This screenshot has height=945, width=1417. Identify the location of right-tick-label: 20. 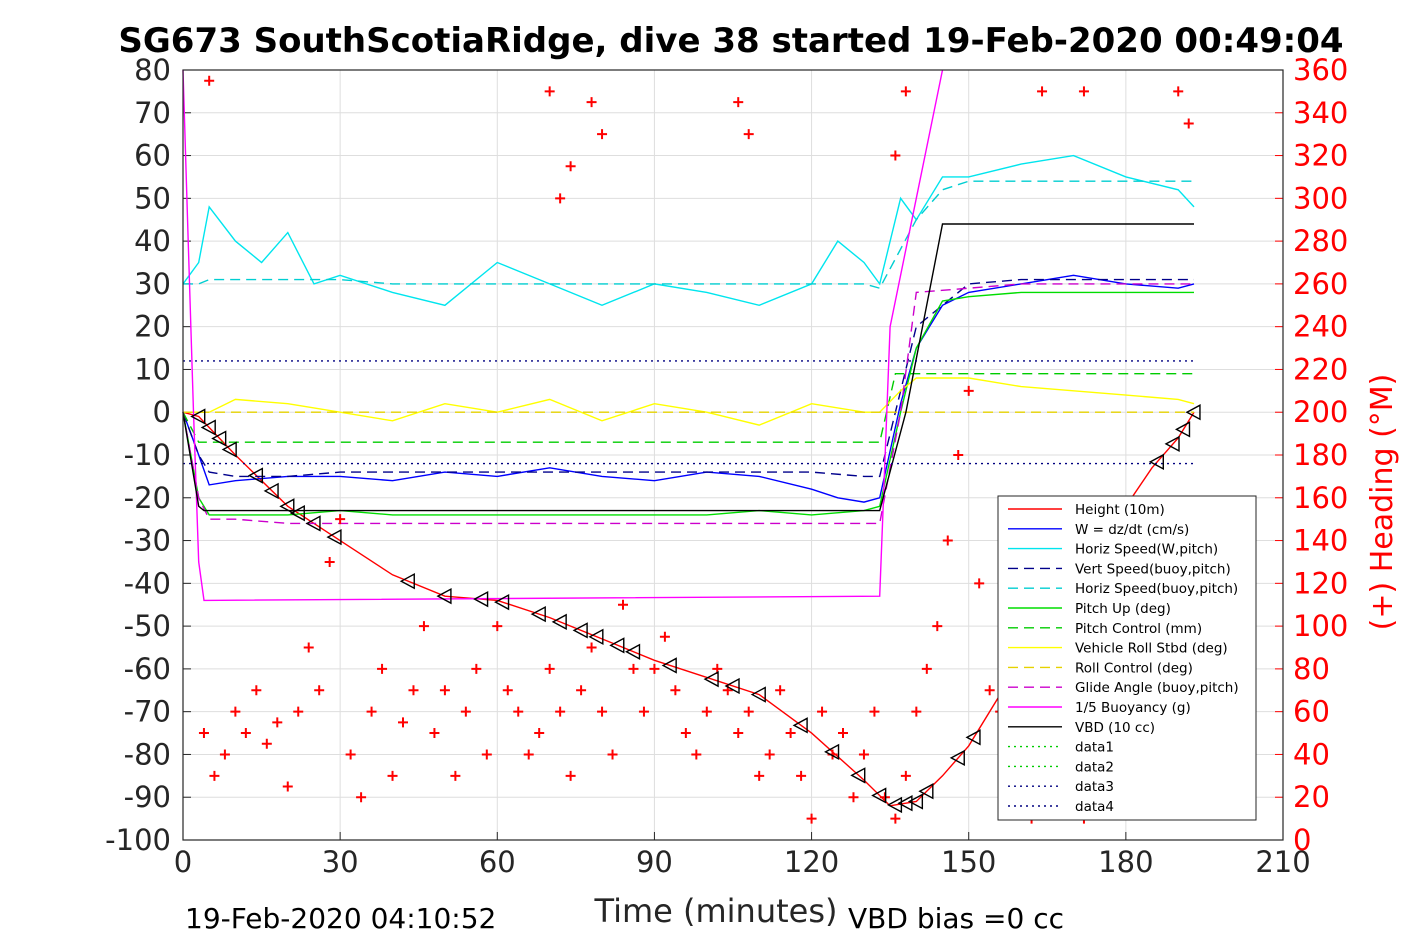
(1311, 797).